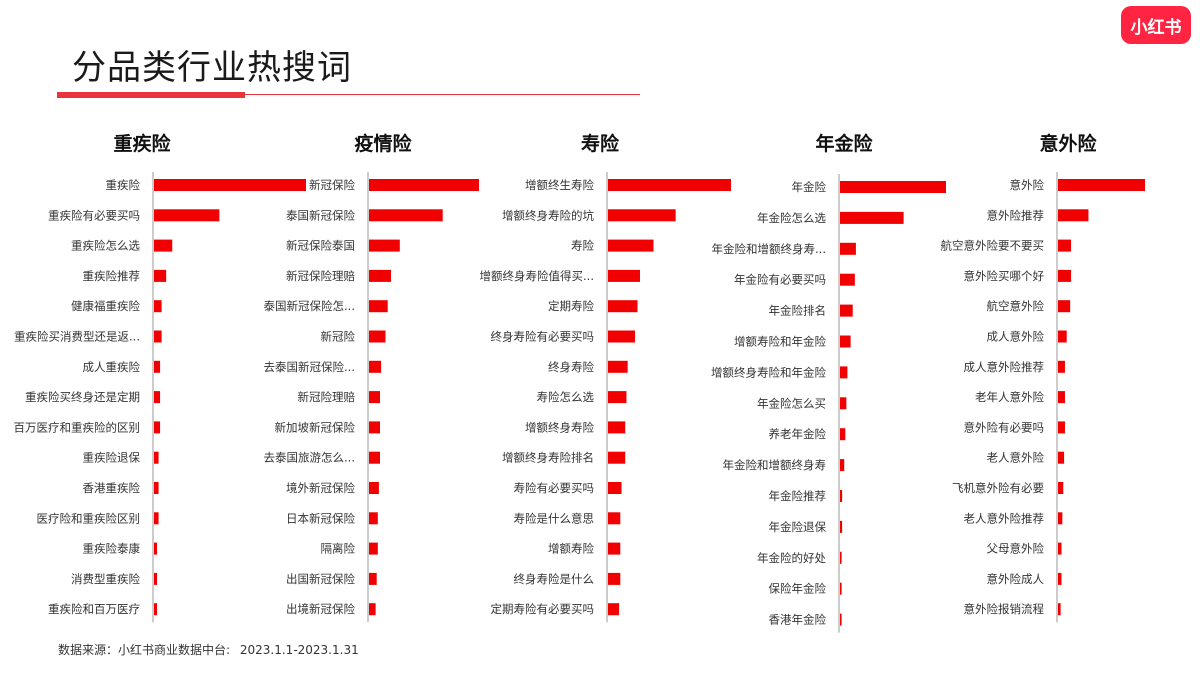 Image resolution: width=1200 pixels, height=675 pixels. I want to click on category-label: 隔离险, so click(338, 549).